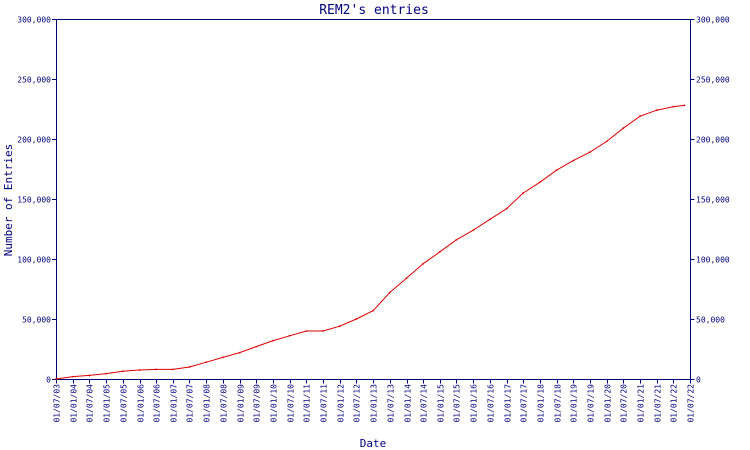 This screenshot has width=750, height=450. I want to click on x-axis-label: Date, so click(373, 443).